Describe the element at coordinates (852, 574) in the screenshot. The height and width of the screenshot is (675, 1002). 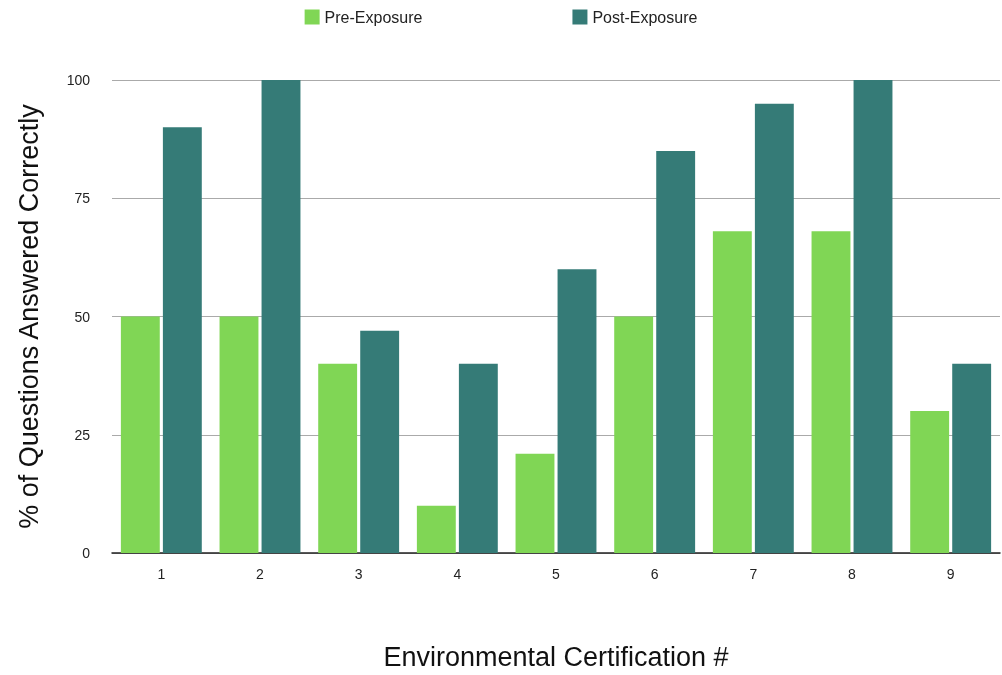
I see `x-tick-label: 8` at that location.